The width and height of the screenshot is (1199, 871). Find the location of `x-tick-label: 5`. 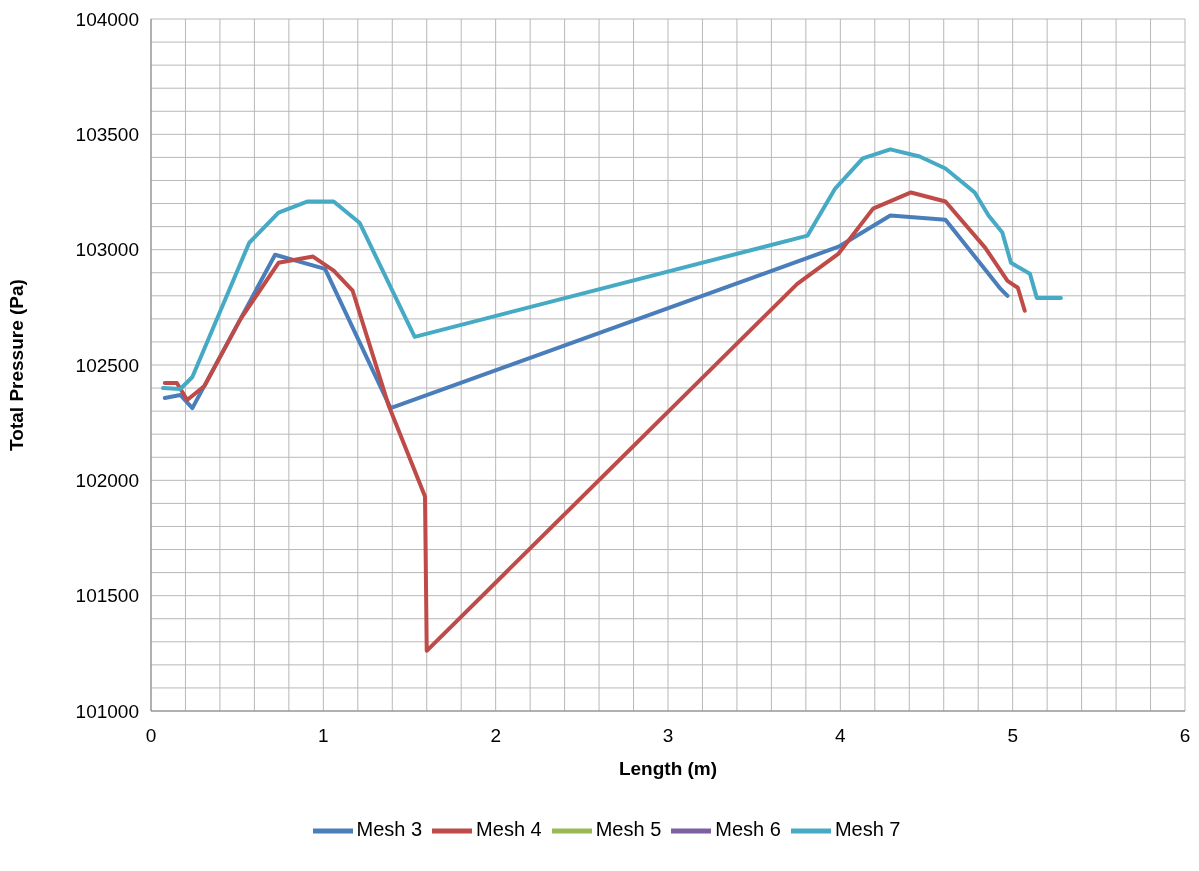

x-tick-label: 5 is located at coordinates (1012, 736).